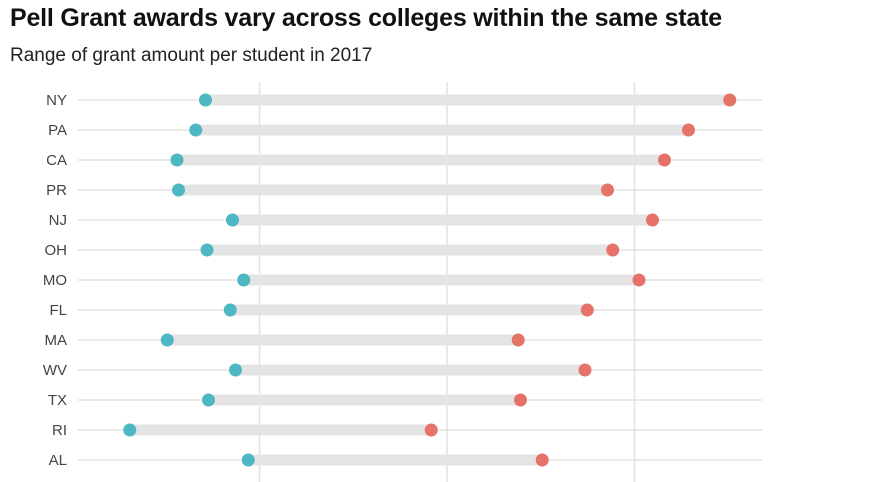 This screenshot has width=896, height=482. What do you see at coordinates (248, 460) in the screenshot?
I see `min-point-al` at bounding box center [248, 460].